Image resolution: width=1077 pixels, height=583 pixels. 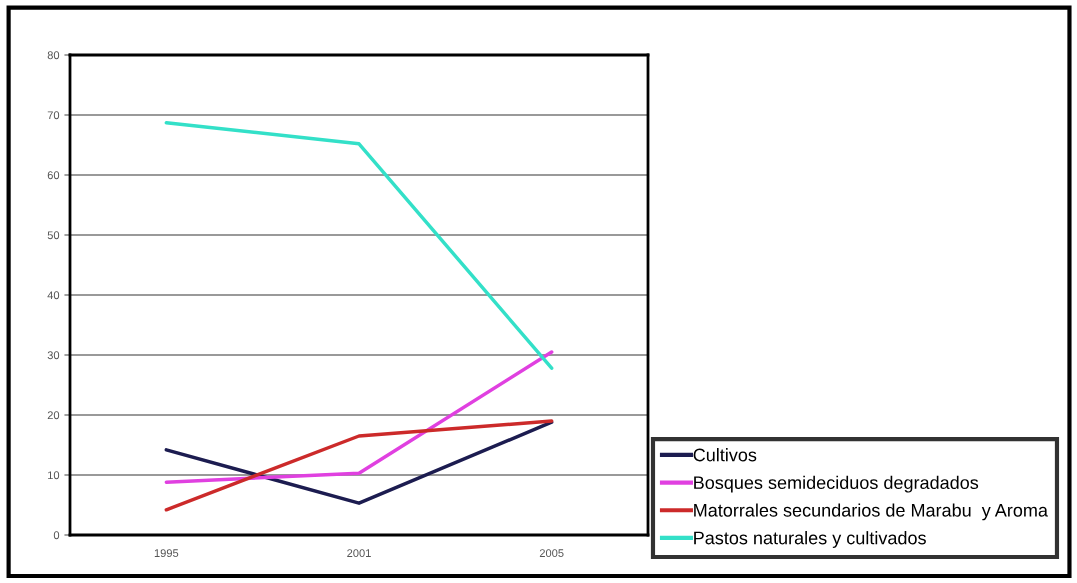 What do you see at coordinates (54, 475) in the screenshot?
I see `y-tick-label: 10` at bounding box center [54, 475].